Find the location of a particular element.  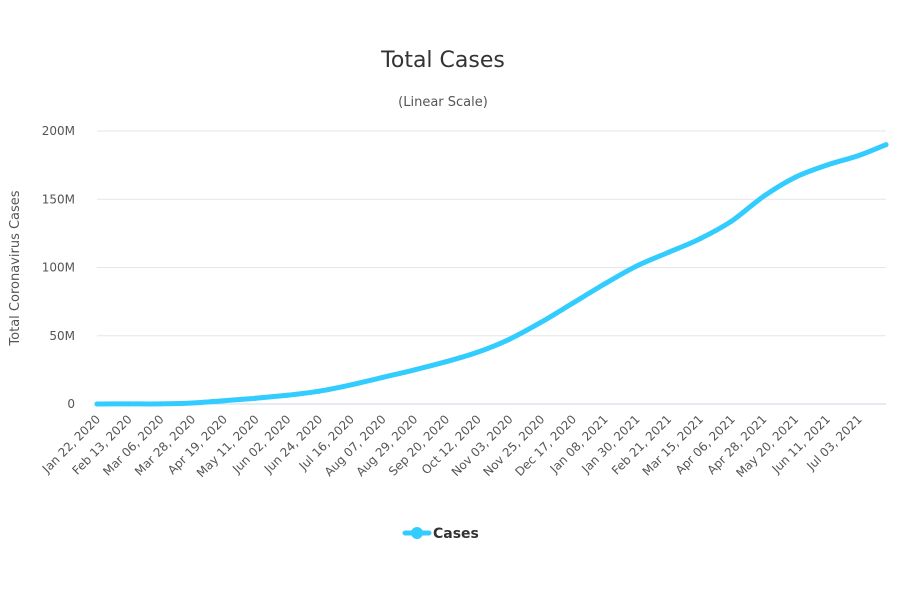

y-tick-labels: 0 50M 100M 150M 200M is located at coordinates (58, 267).